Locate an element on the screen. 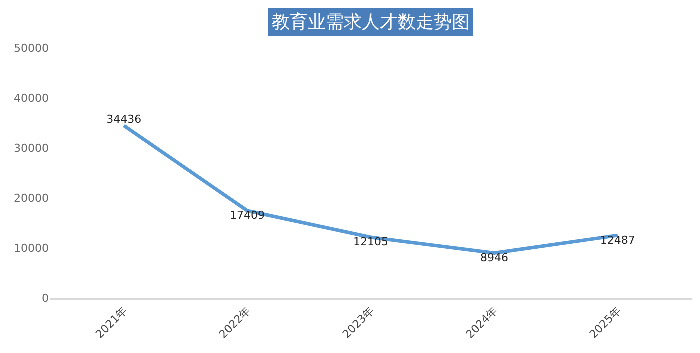 Image resolution: width=700 pixels, height=353 pixels. y-tick-label: 50000 is located at coordinates (31, 48).